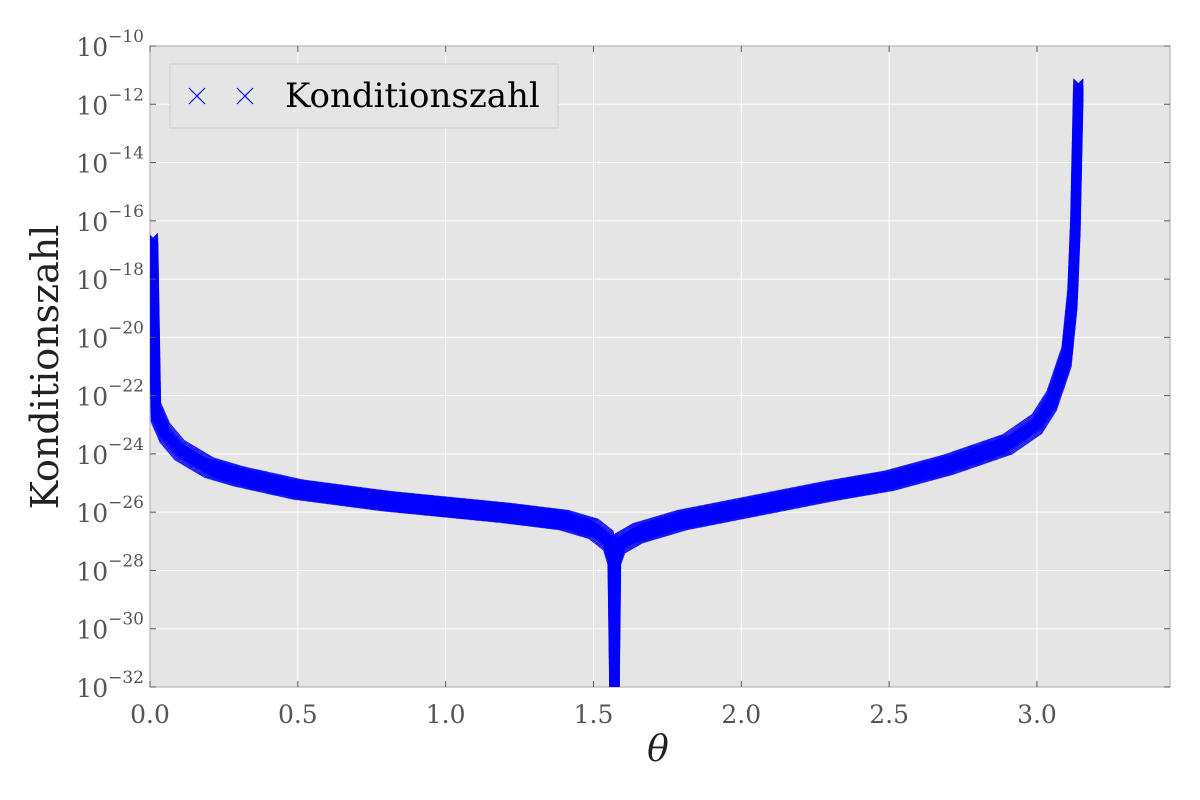 The width and height of the screenshot is (1200, 800). Describe the element at coordinates (110, 452) in the screenshot. I see `y-tick-label: 10−24` at that location.